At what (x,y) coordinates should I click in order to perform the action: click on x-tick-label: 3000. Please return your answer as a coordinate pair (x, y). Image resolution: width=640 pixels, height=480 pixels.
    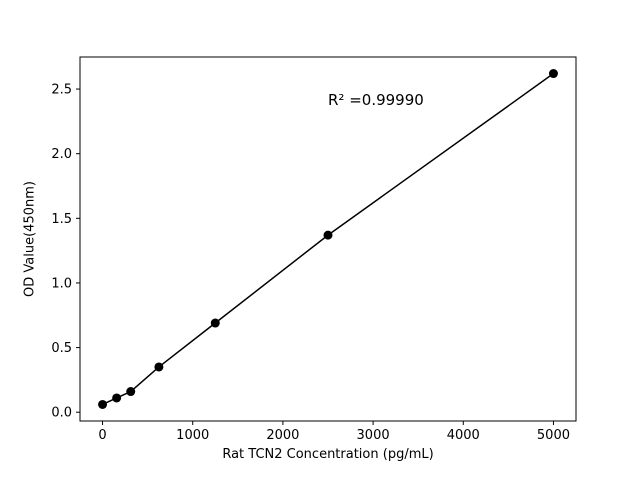
    Looking at the image, I should click on (373, 435).